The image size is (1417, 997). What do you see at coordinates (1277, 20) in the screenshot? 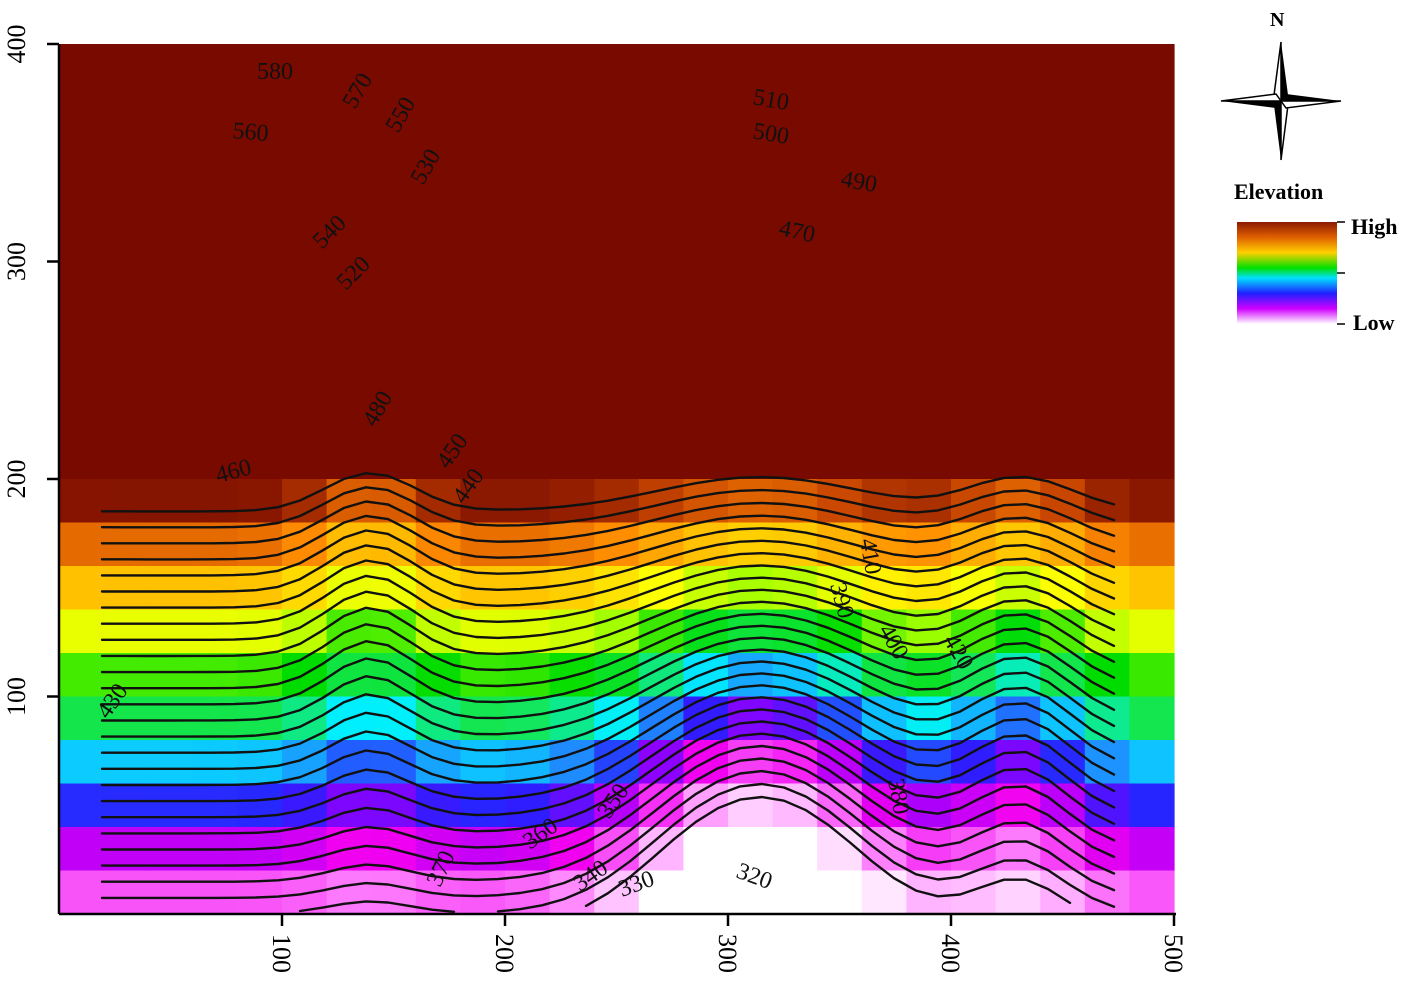
I see `north-label: N` at bounding box center [1277, 20].